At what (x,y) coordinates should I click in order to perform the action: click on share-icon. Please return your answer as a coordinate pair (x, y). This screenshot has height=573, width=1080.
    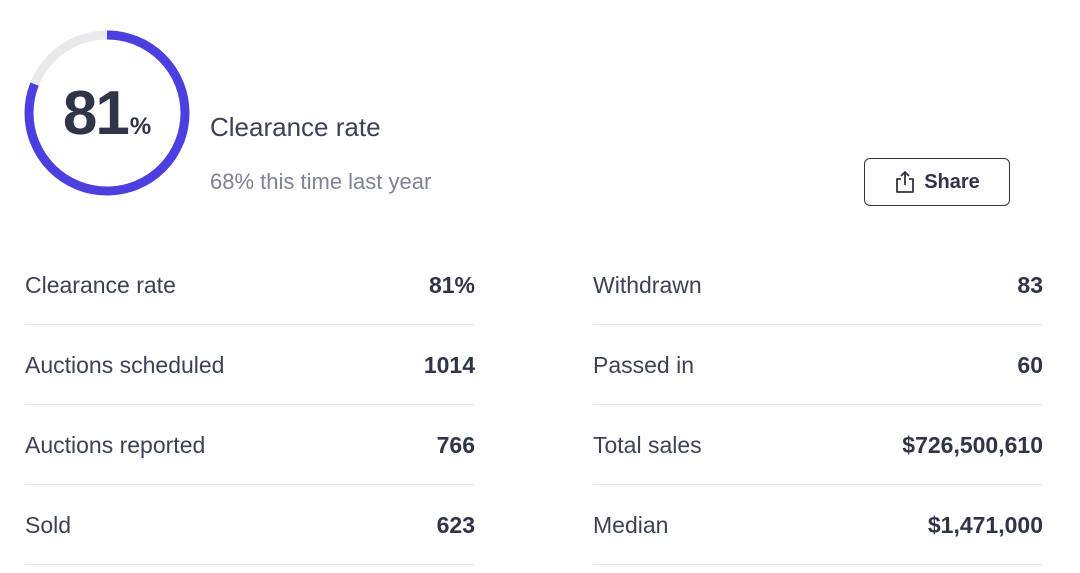
    Looking at the image, I should click on (905, 182).